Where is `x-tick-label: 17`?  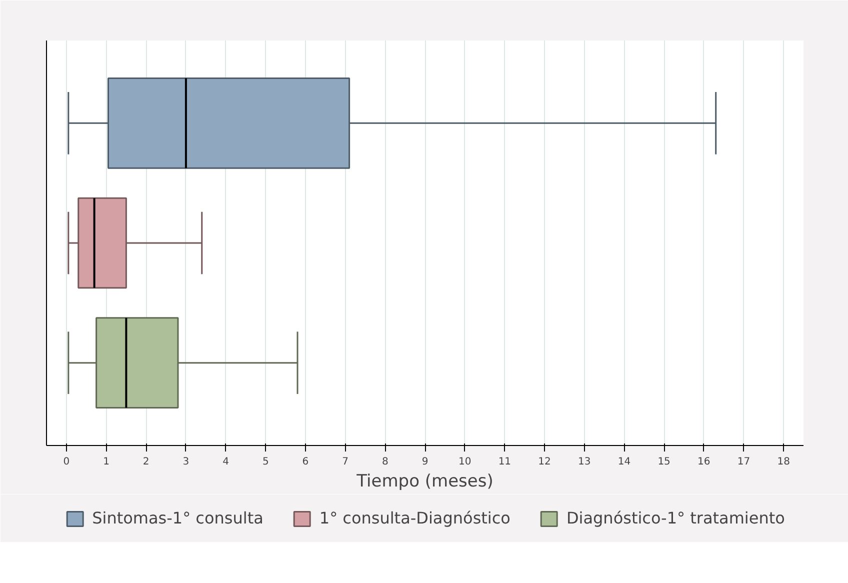 x-tick-label: 17 is located at coordinates (743, 462).